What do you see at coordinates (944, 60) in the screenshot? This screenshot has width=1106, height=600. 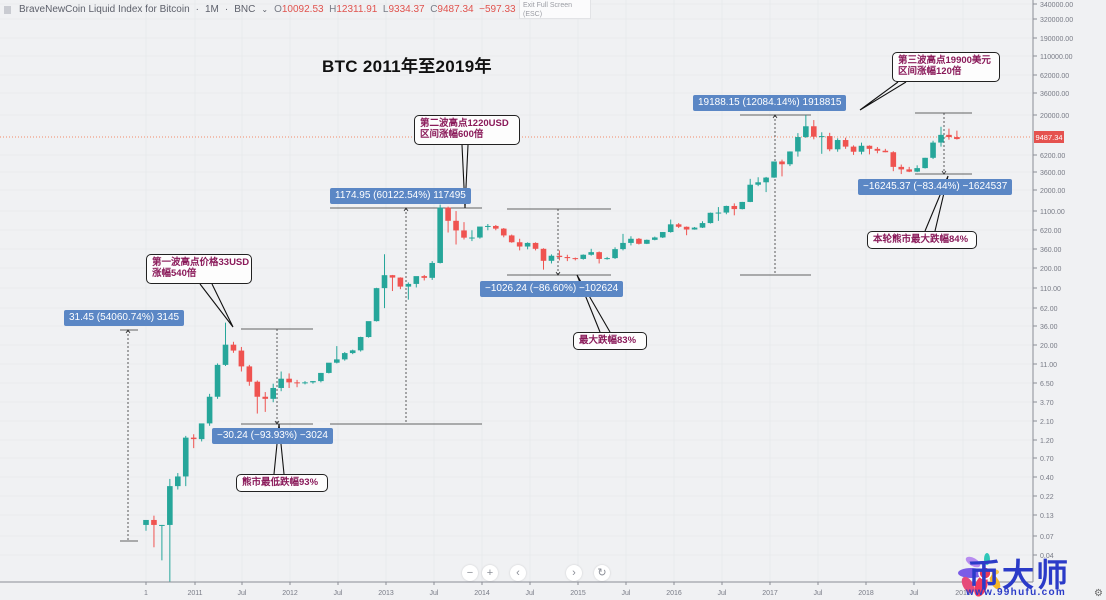 I see `callout-text: 第三波高点19900美元` at bounding box center [944, 60].